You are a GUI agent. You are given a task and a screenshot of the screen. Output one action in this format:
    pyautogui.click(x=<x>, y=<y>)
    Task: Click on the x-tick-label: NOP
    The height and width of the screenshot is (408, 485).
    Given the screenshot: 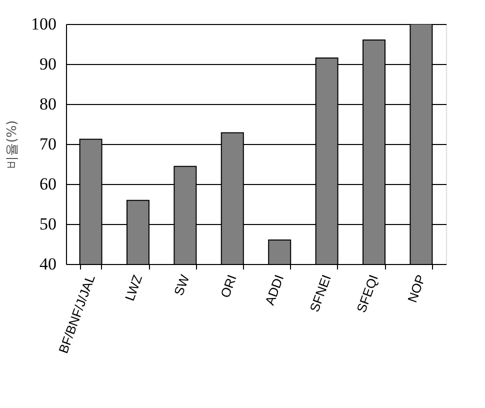 What is the action you would take?
    pyautogui.click(x=416, y=288)
    